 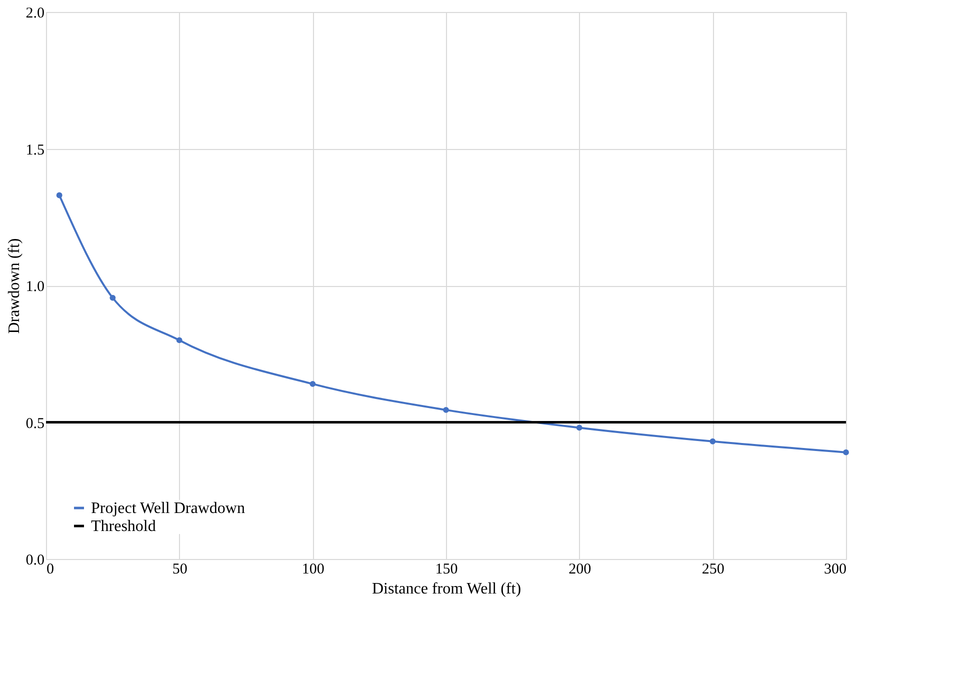 What do you see at coordinates (180, 570) in the screenshot?
I see `x-tick-label: 50` at bounding box center [180, 570].